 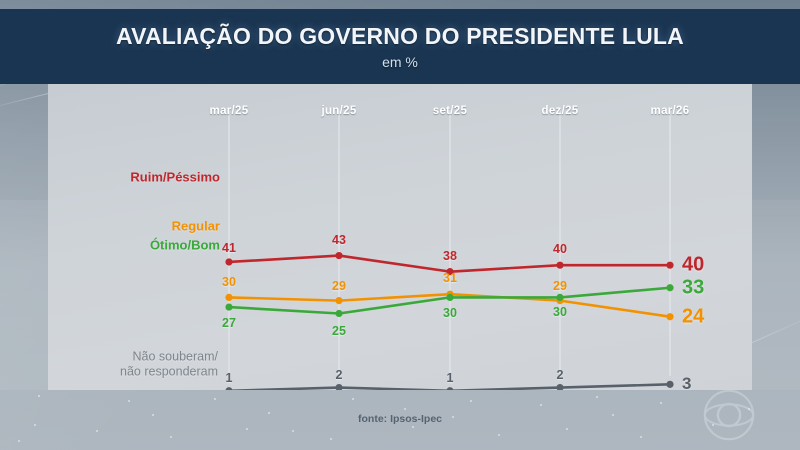 What do you see at coordinates (400, 62) in the screenshot?
I see `page-subtitle: em %` at bounding box center [400, 62].